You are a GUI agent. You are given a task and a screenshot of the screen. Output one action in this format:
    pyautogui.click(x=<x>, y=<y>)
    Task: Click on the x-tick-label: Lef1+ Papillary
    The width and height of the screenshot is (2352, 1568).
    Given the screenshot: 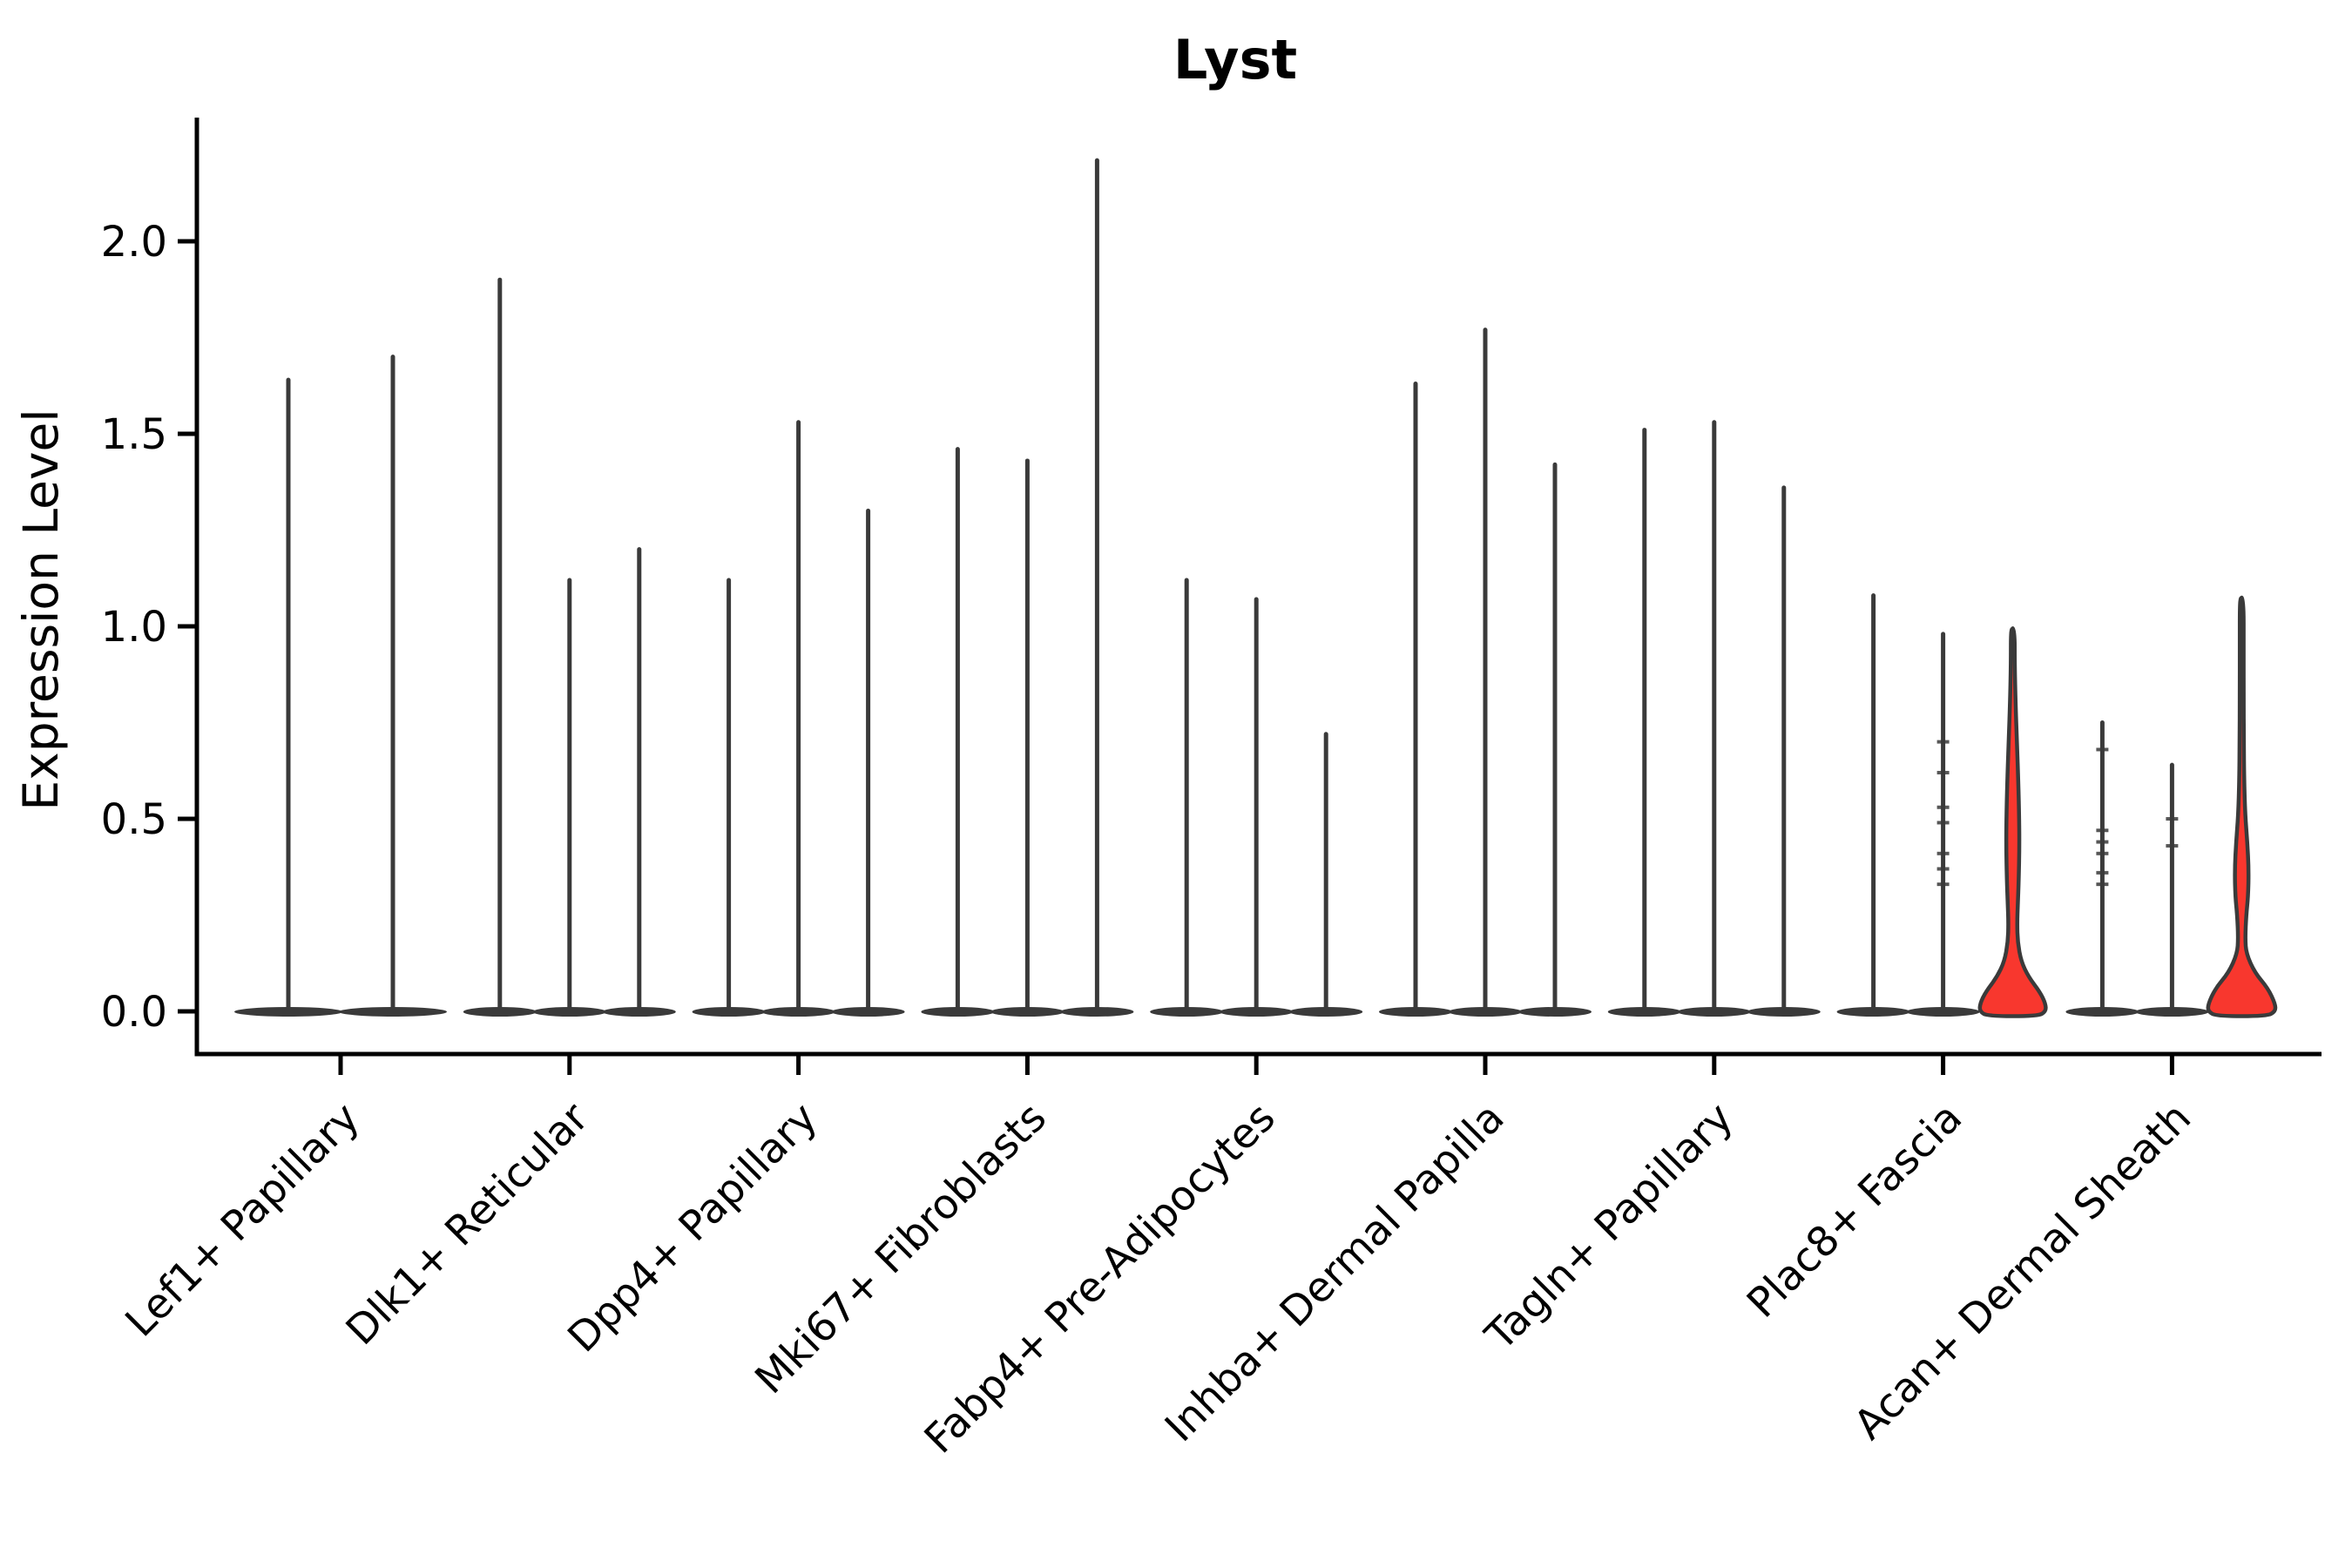 What is the action you would take?
    pyautogui.click(x=243, y=1221)
    